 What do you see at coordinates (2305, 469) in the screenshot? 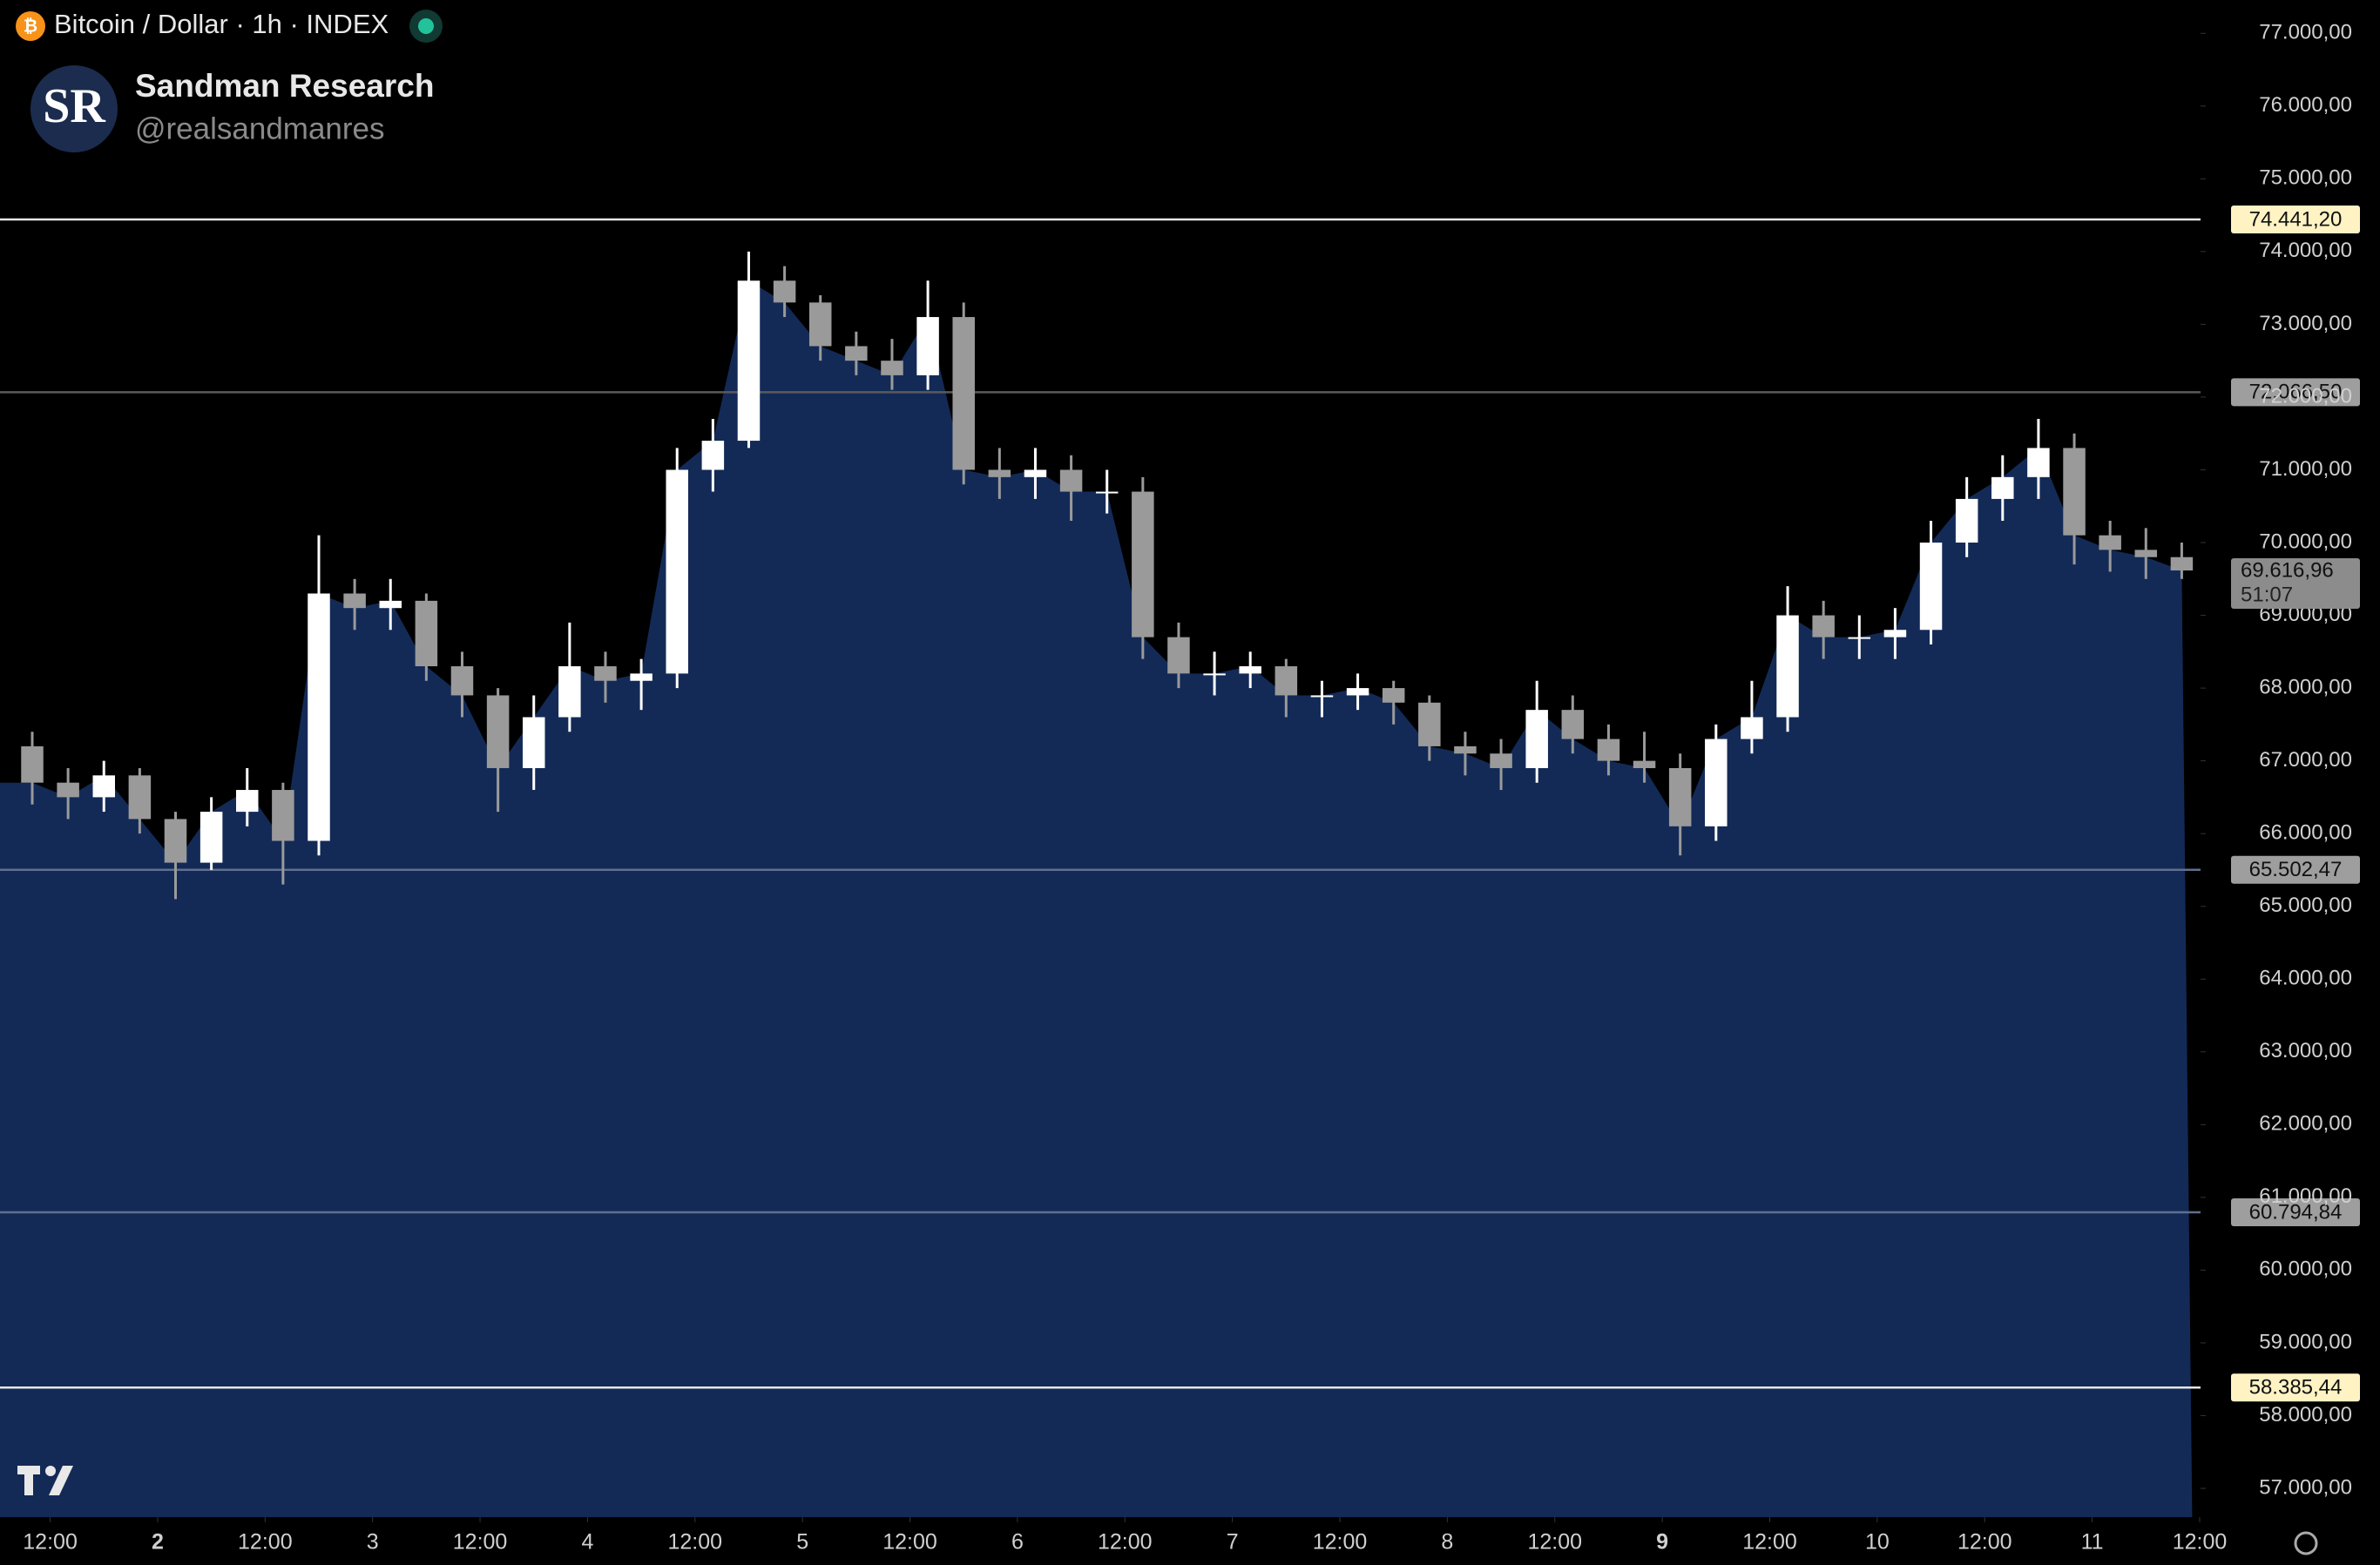
I see `y-tick-label: 71.000,00` at bounding box center [2305, 469].